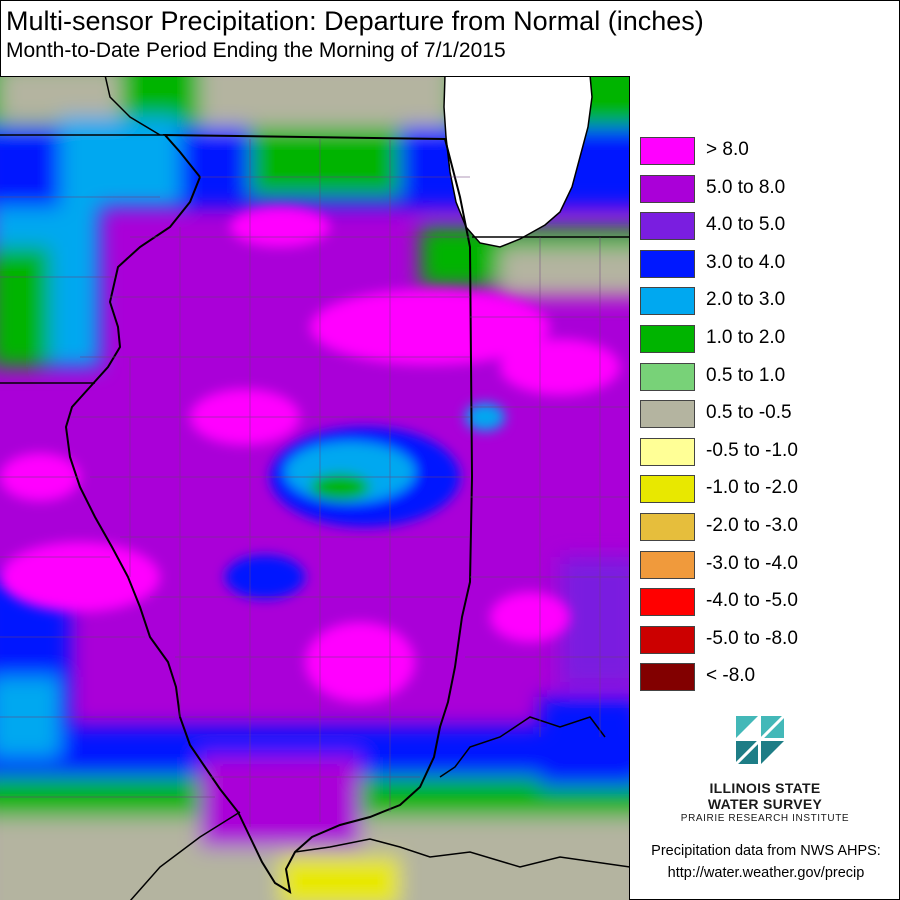  I want to click on legend-label: -5.0 to -8.0, so click(752, 638).